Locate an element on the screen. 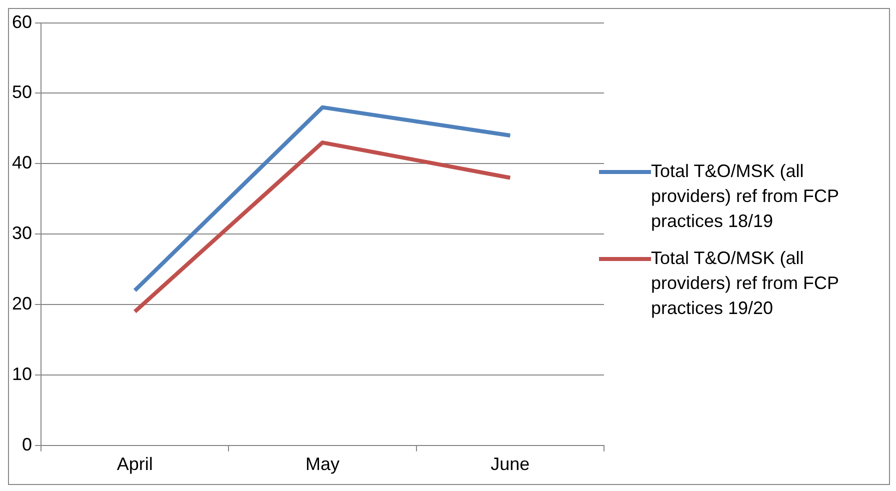  x-tick-label: May is located at coordinates (323, 464).